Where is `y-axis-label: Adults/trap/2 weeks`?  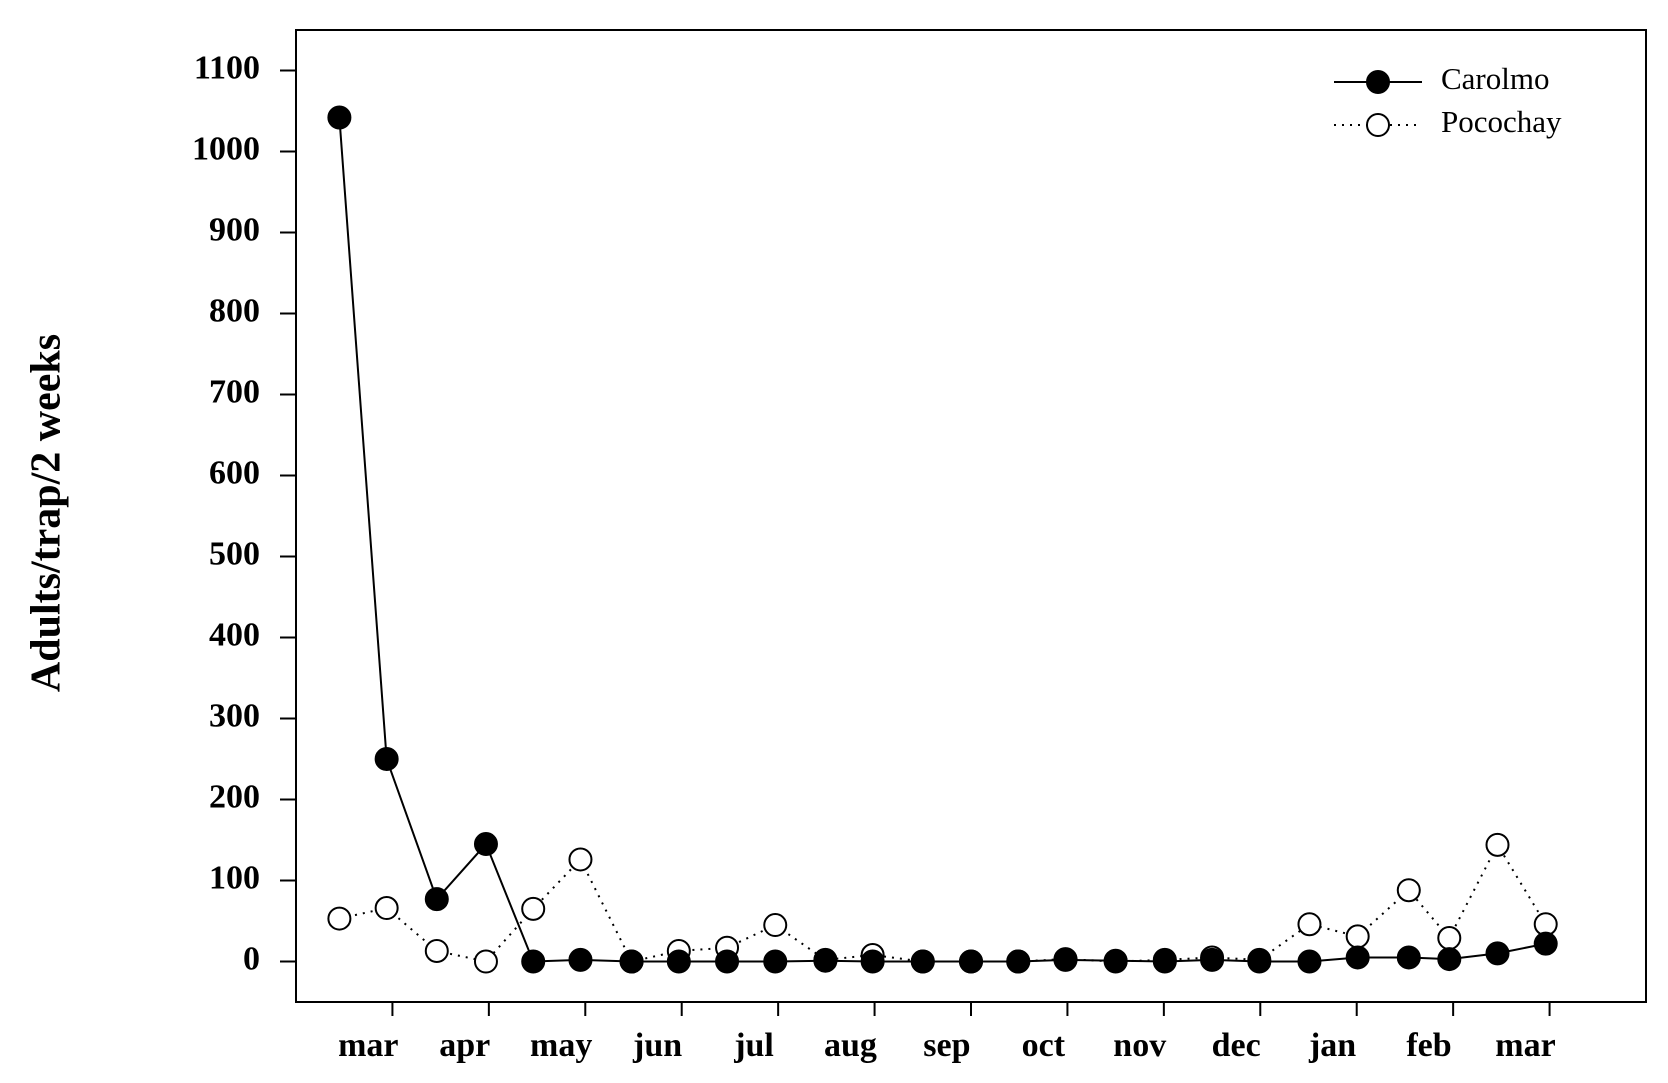
y-axis-label: Adults/trap/2 weeks is located at coordinates (47, 513).